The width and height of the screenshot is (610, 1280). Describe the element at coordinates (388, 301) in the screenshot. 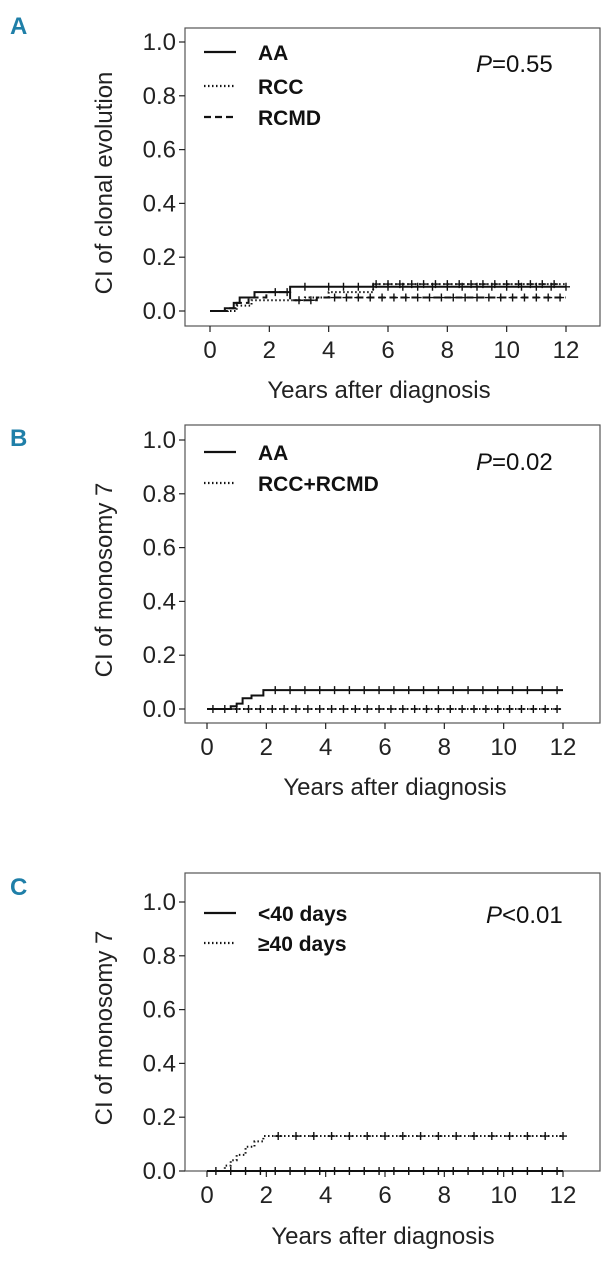

I see `series-line-rcmd` at that location.